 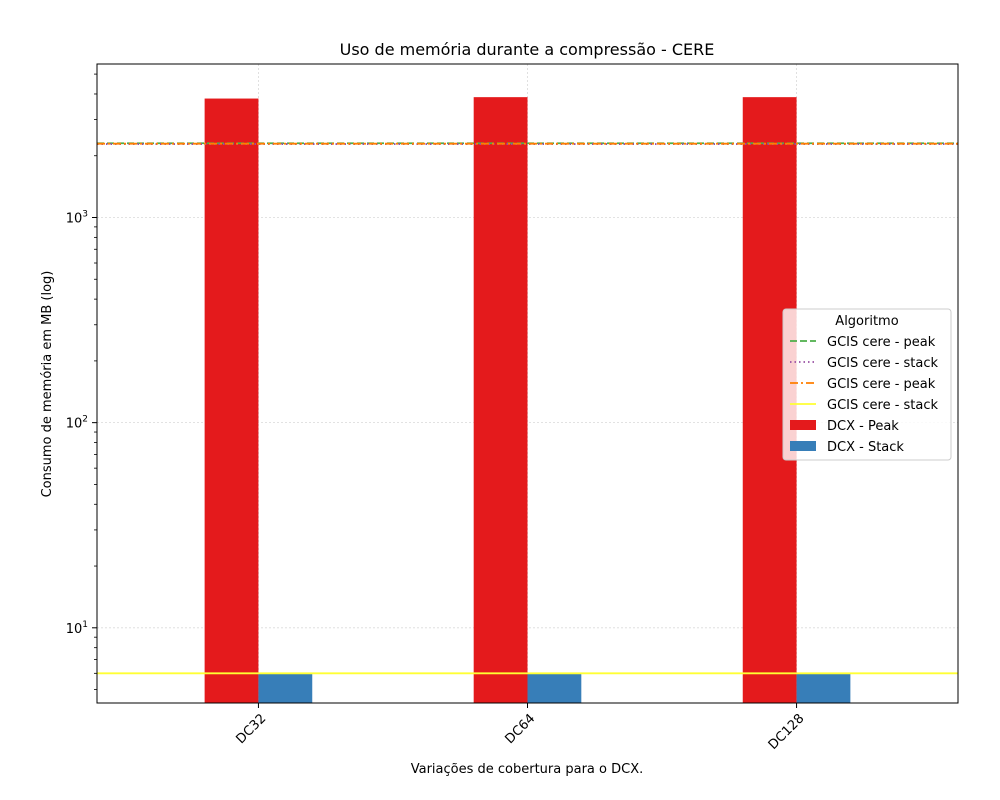 What do you see at coordinates (500, 400) in the screenshot?
I see `bar-dcx-peak-dc64` at bounding box center [500, 400].